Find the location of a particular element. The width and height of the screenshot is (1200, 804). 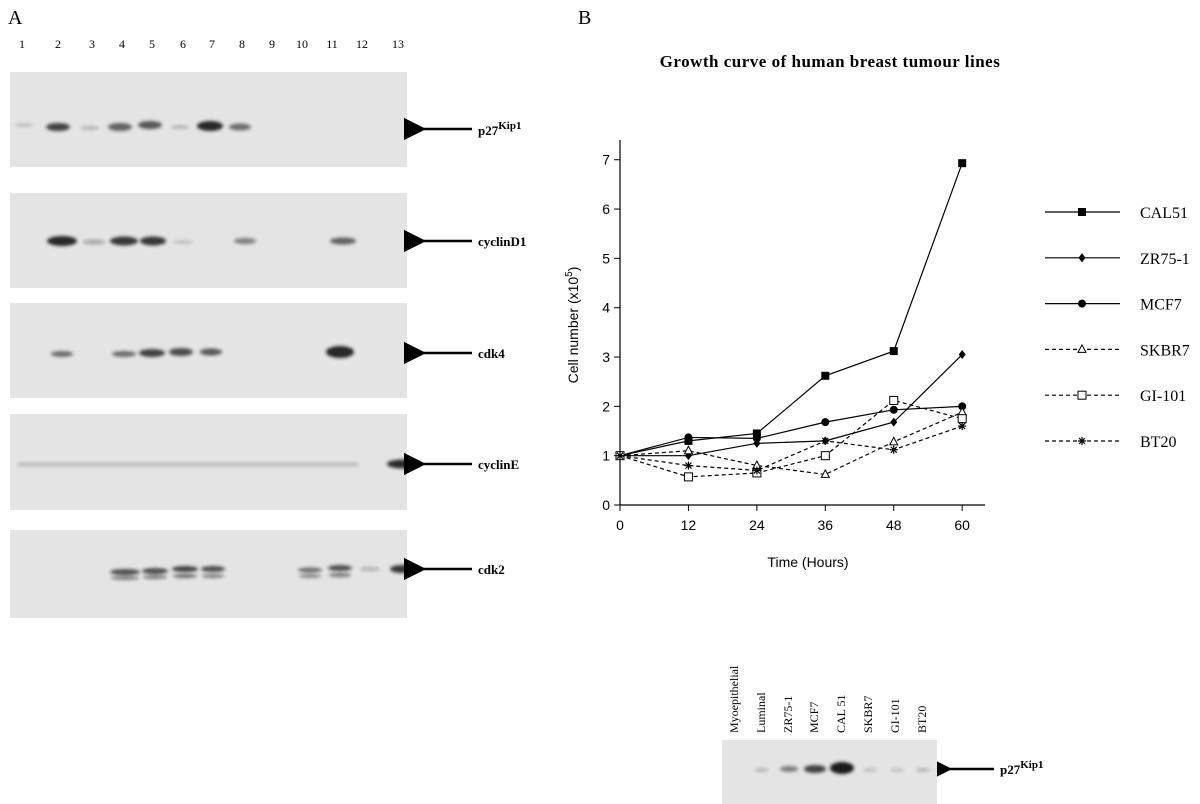

lane-label: SKBR7 is located at coordinates (868, 714).